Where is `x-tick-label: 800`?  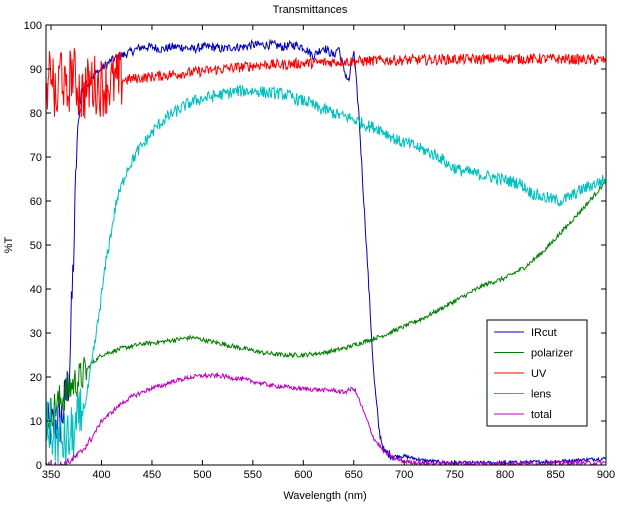
x-tick-label: 800 is located at coordinates (505, 475).